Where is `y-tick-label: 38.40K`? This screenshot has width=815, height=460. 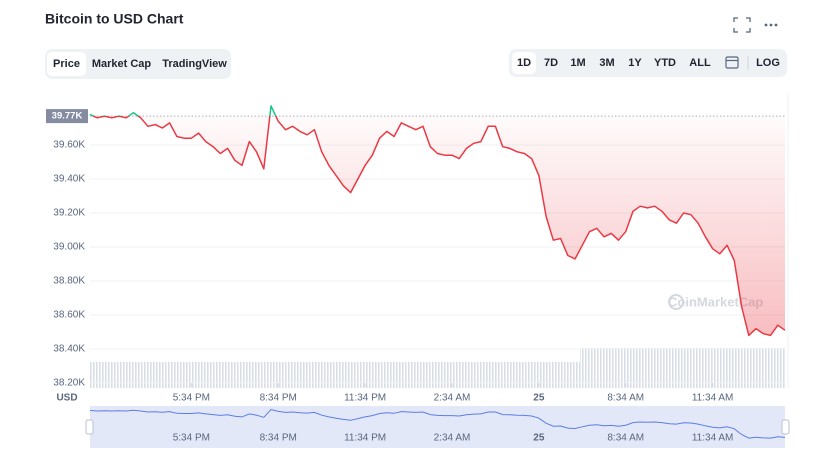
y-tick-label: 38.40K is located at coordinates (69, 349).